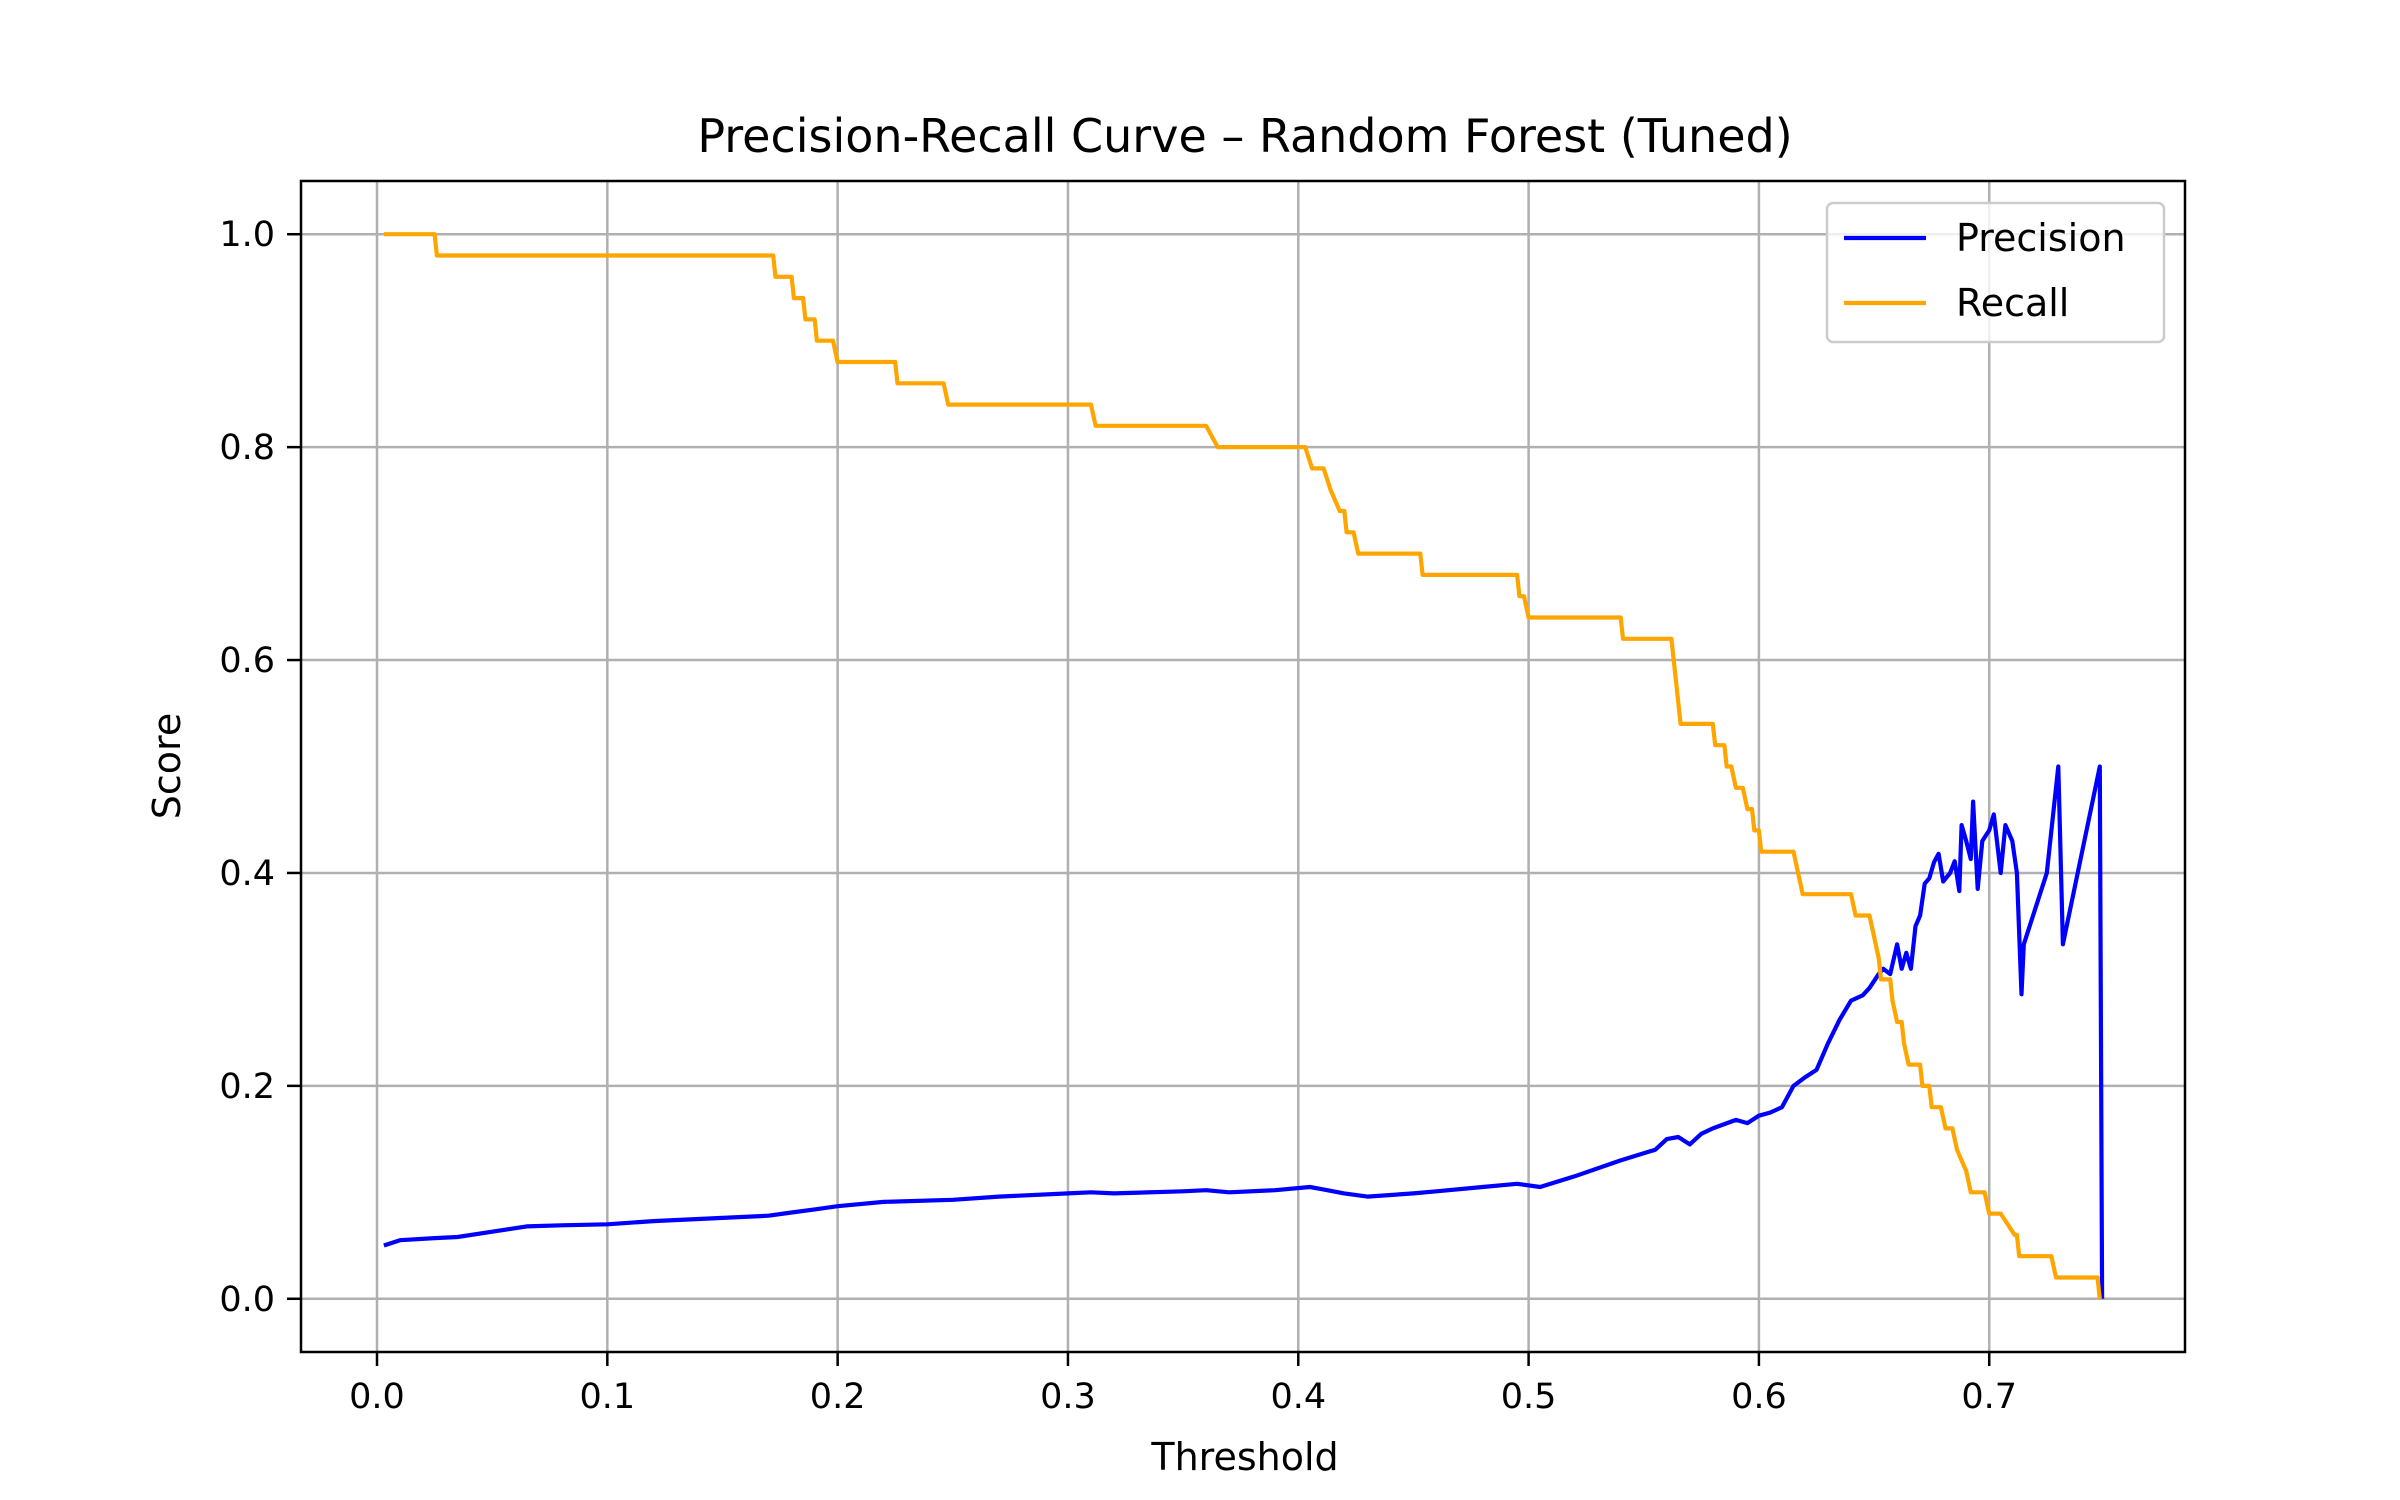 The height and width of the screenshot is (1500, 2400). Describe the element at coordinates (1244, 1457) in the screenshot. I see `x-axis-label: Threshold` at that location.